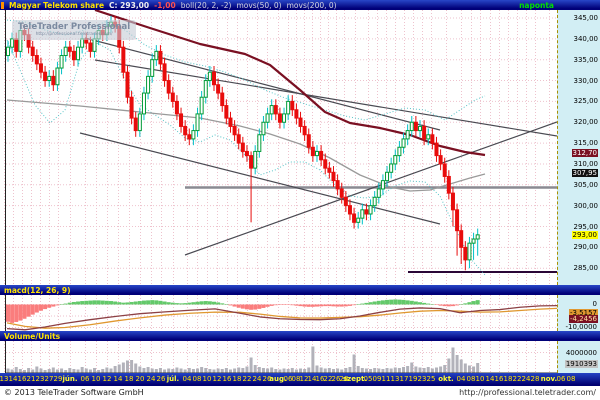  I want to click on day-tick-label: 16, so click(499, 379).